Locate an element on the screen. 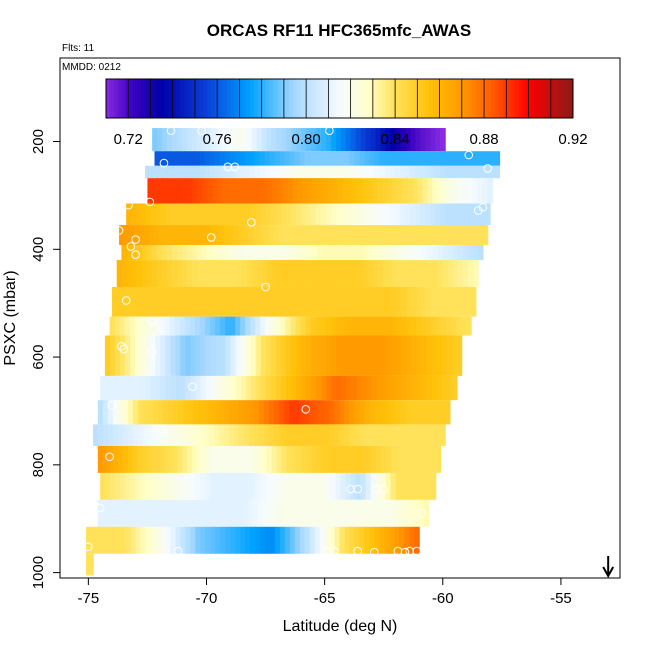 The width and height of the screenshot is (650, 650). y-tick-label: 800 is located at coordinates (38, 464).